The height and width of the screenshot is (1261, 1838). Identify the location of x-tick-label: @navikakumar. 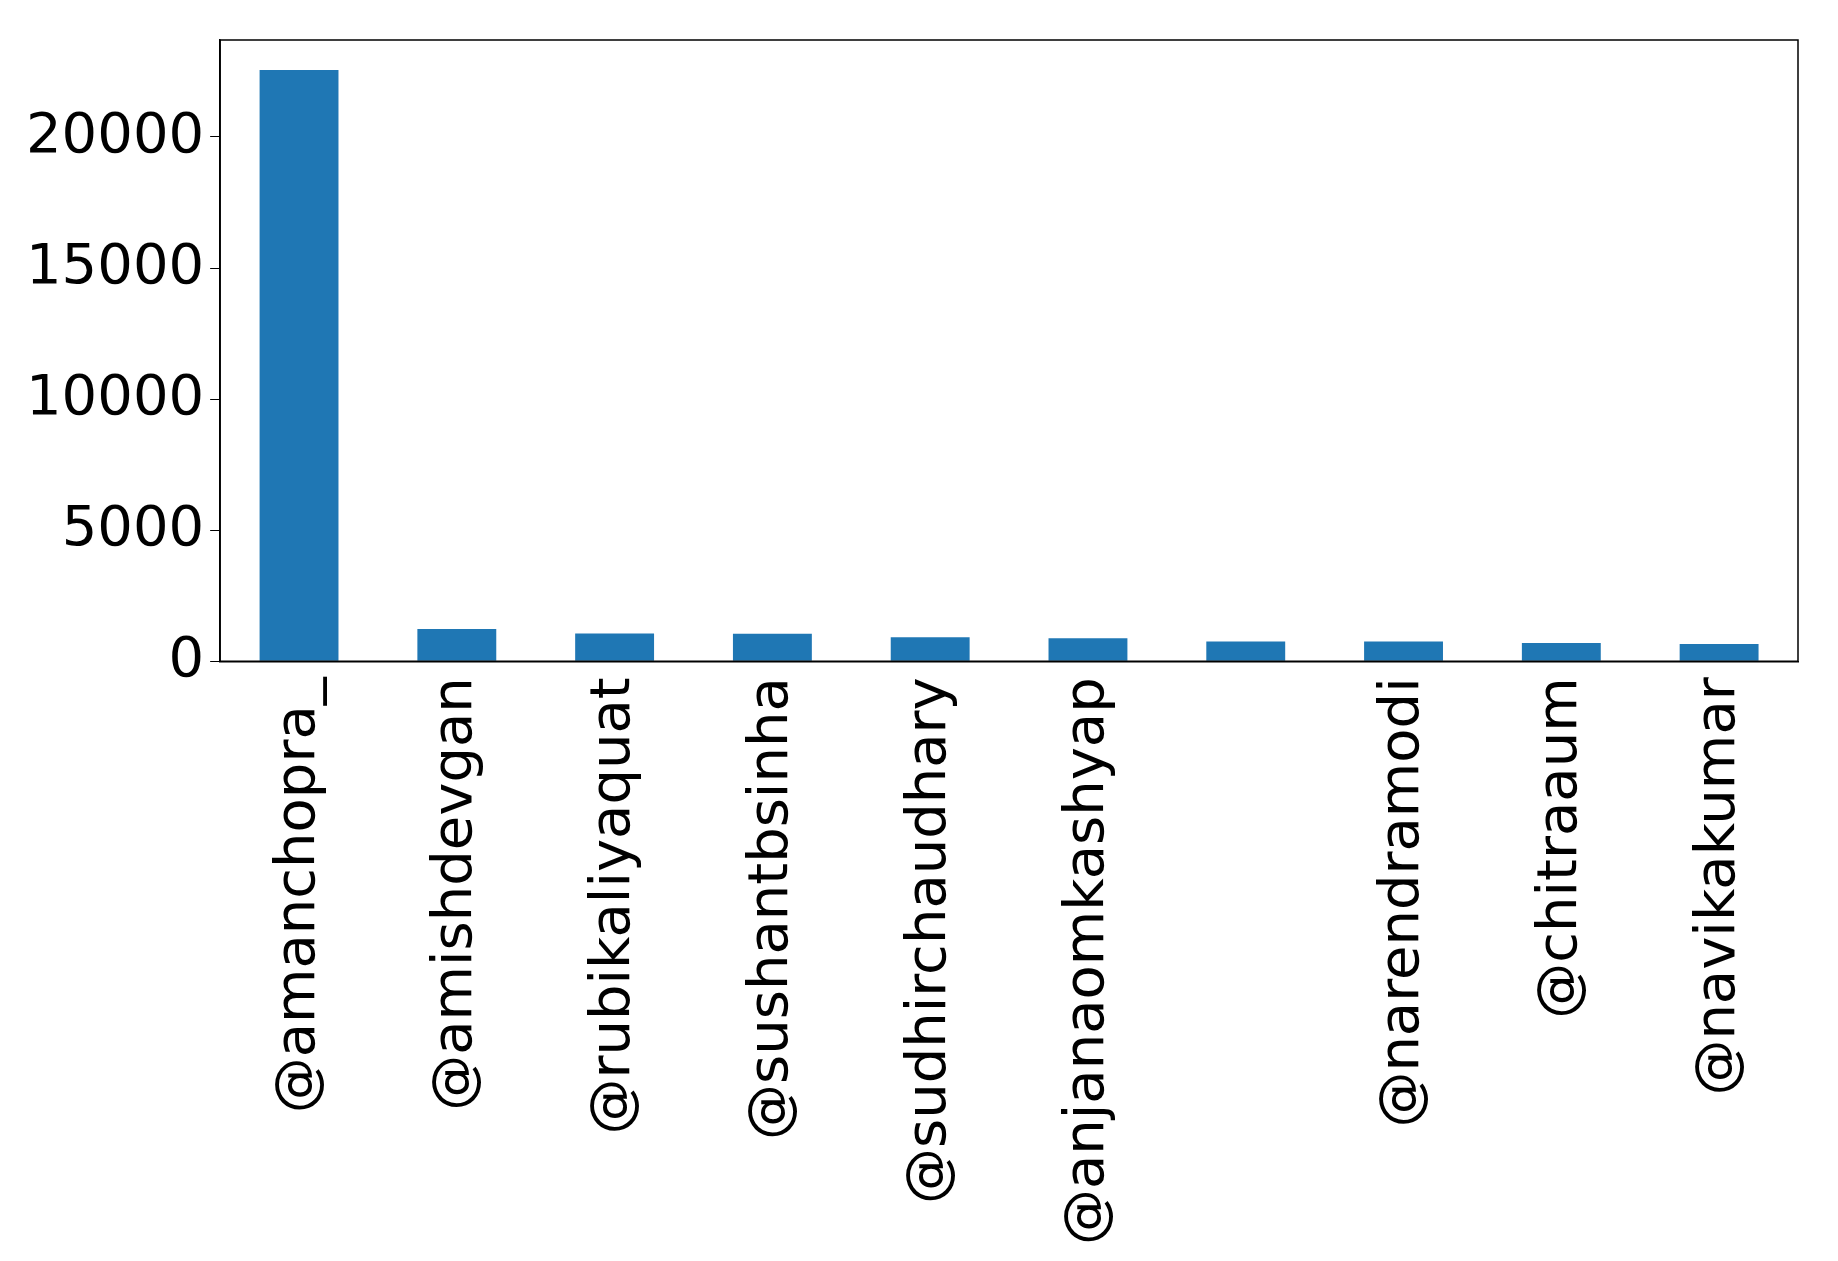
(1714, 886).